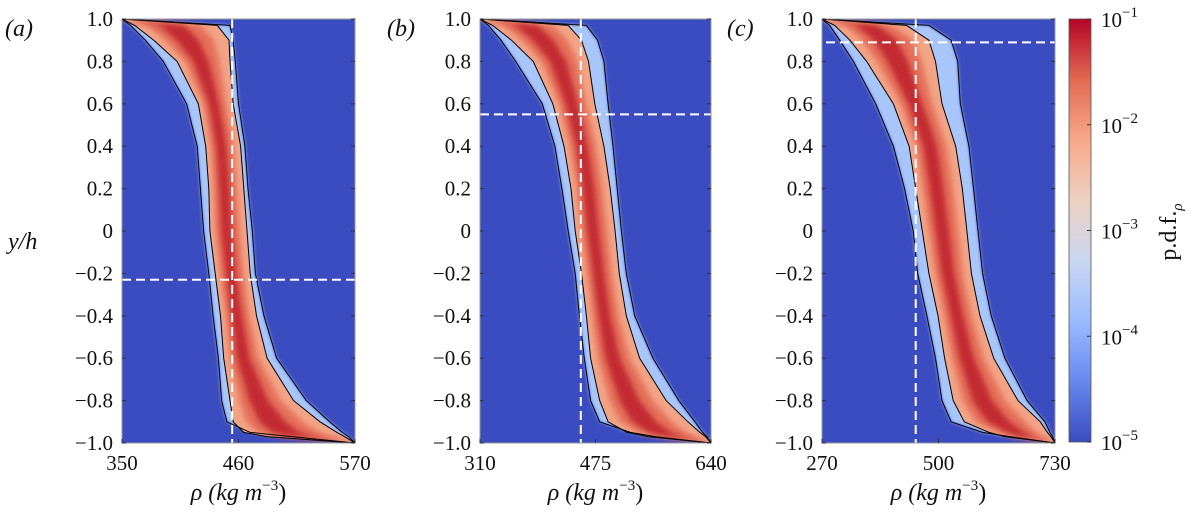  I want to click on x-tick-label: 310, so click(480, 463).